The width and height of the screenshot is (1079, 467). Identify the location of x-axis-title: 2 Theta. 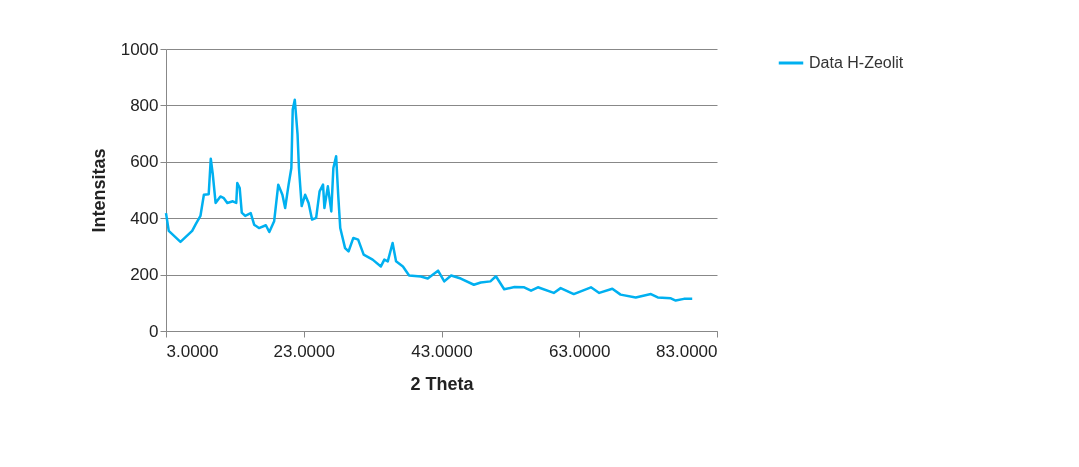
(442, 383).